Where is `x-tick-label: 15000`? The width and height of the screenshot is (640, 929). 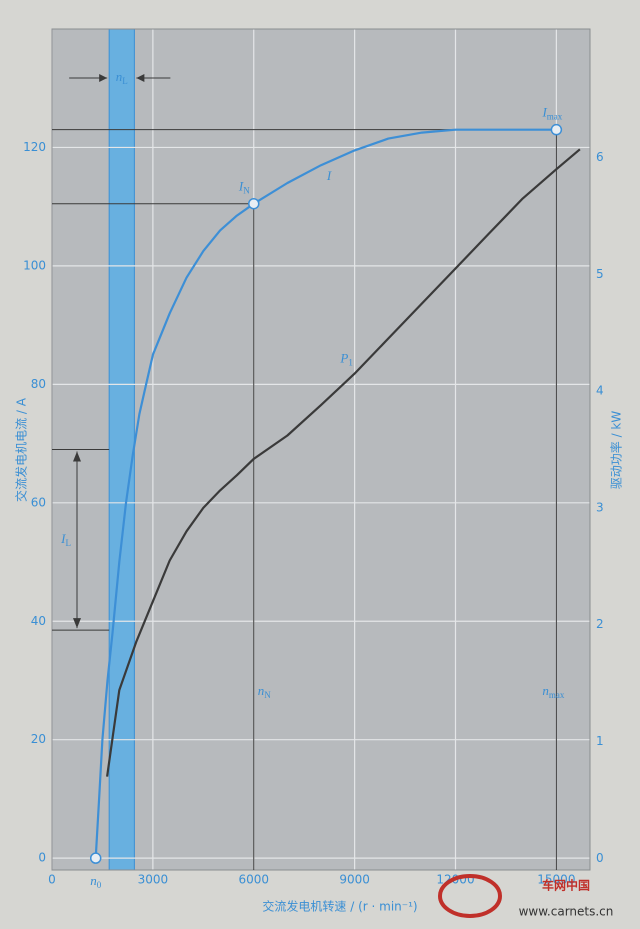
x-tick-label: 15000 is located at coordinates (556, 880).